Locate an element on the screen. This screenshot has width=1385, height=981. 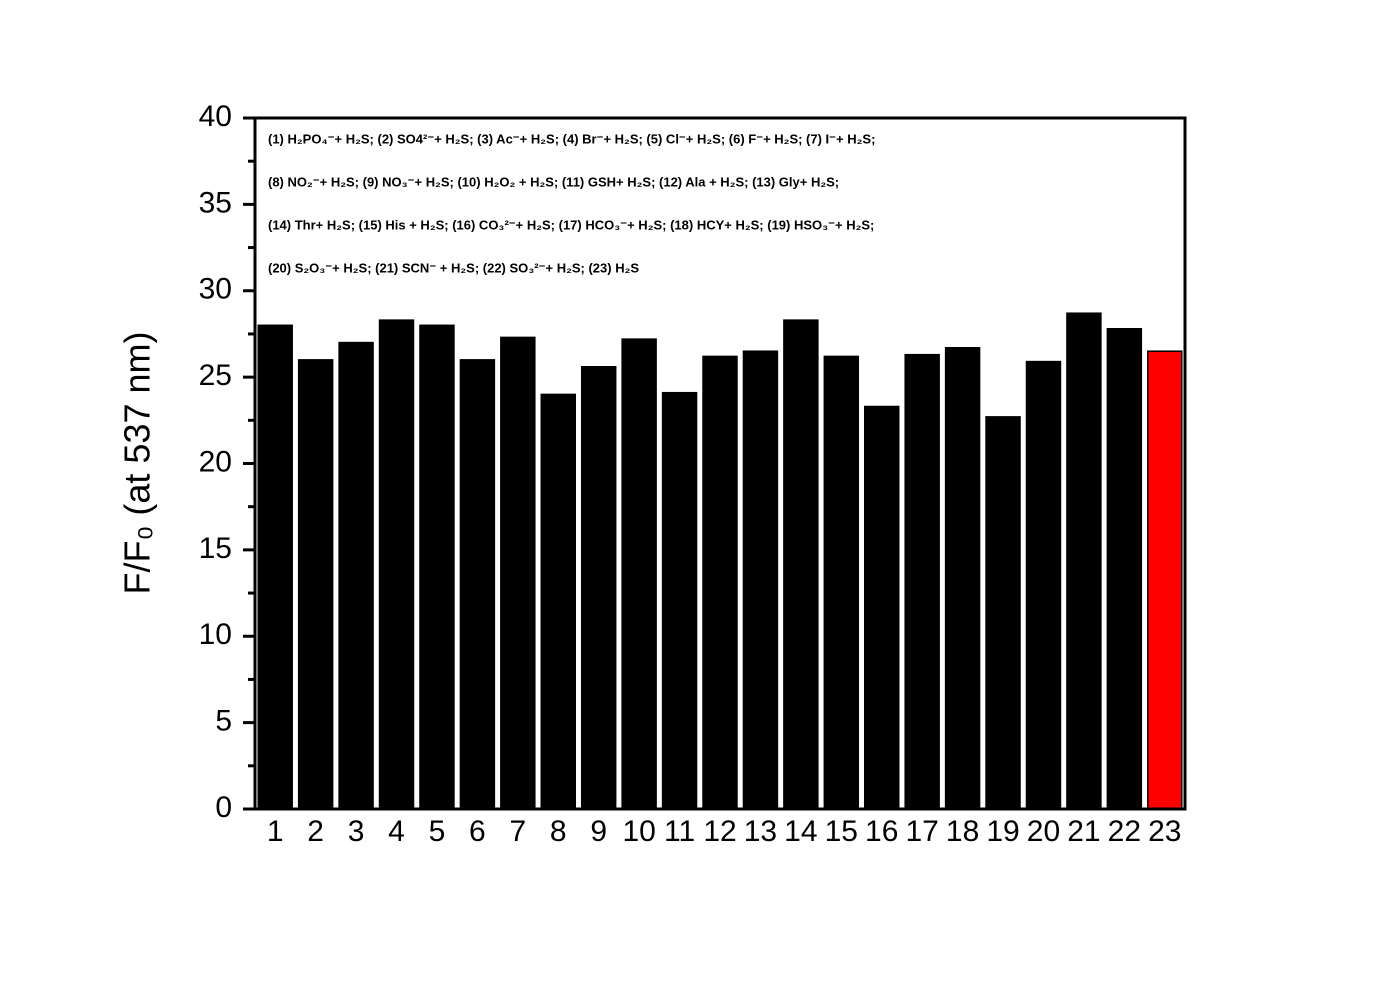
x-tick-label: 4 is located at coordinates (396, 831).